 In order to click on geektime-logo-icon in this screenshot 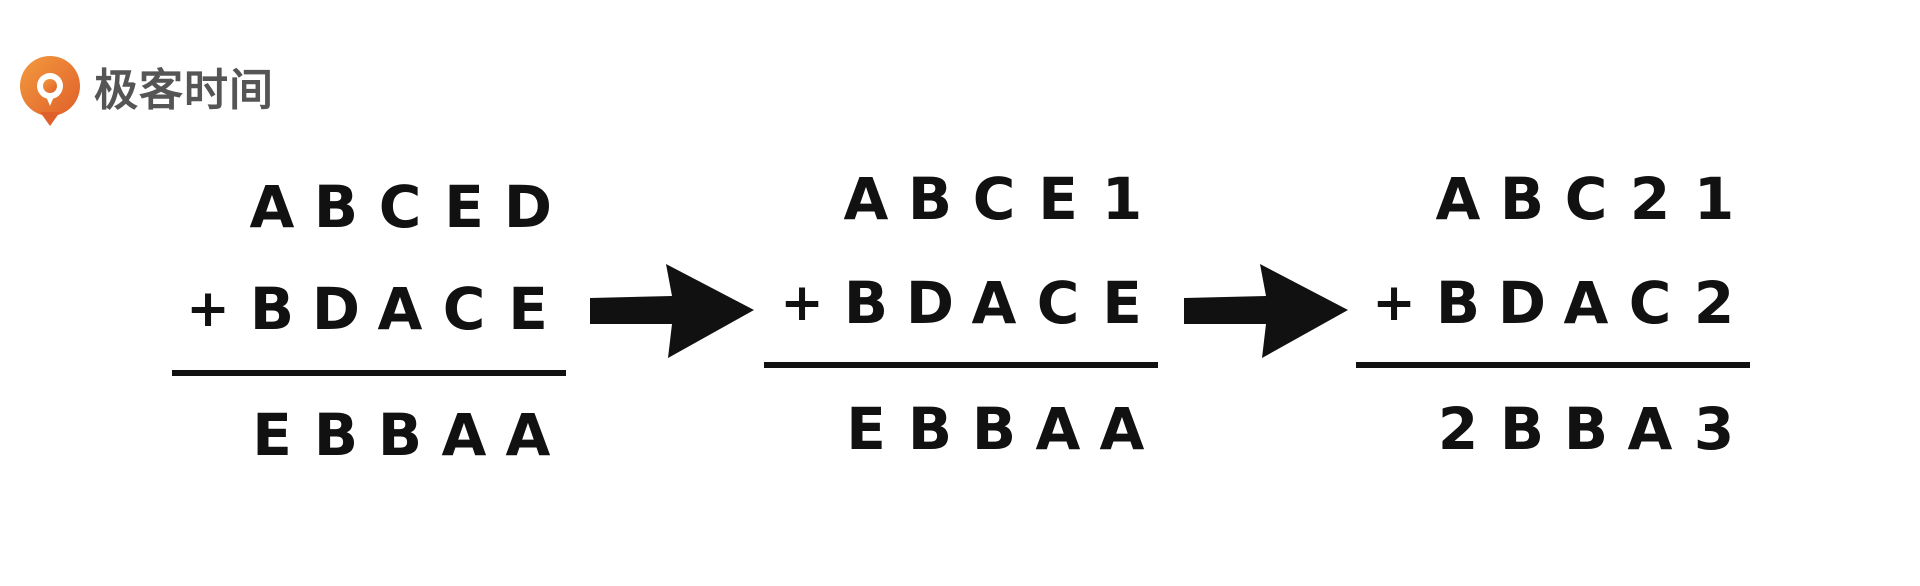, I will do `click(50, 91)`.